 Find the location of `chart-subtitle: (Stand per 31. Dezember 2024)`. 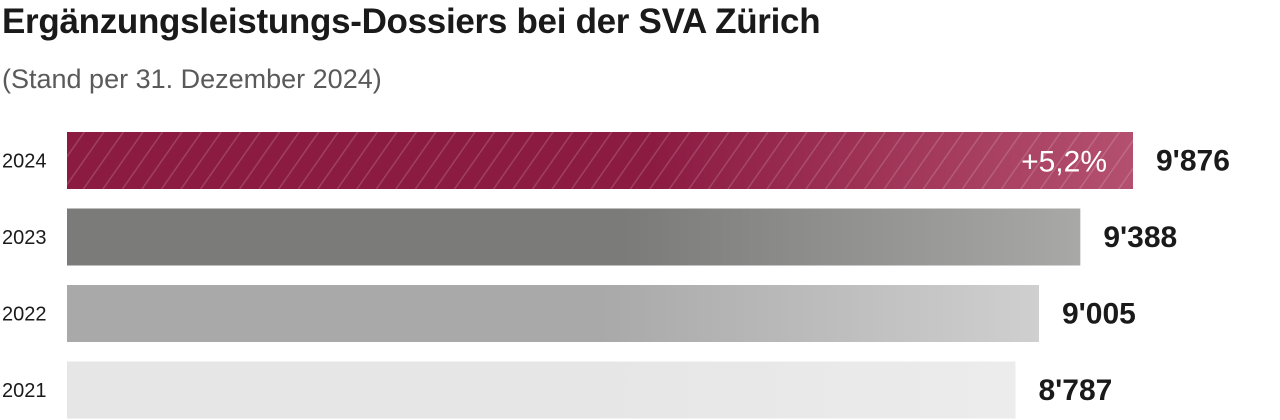

chart-subtitle: (Stand per 31. Dezember 2024) is located at coordinates (192, 79).